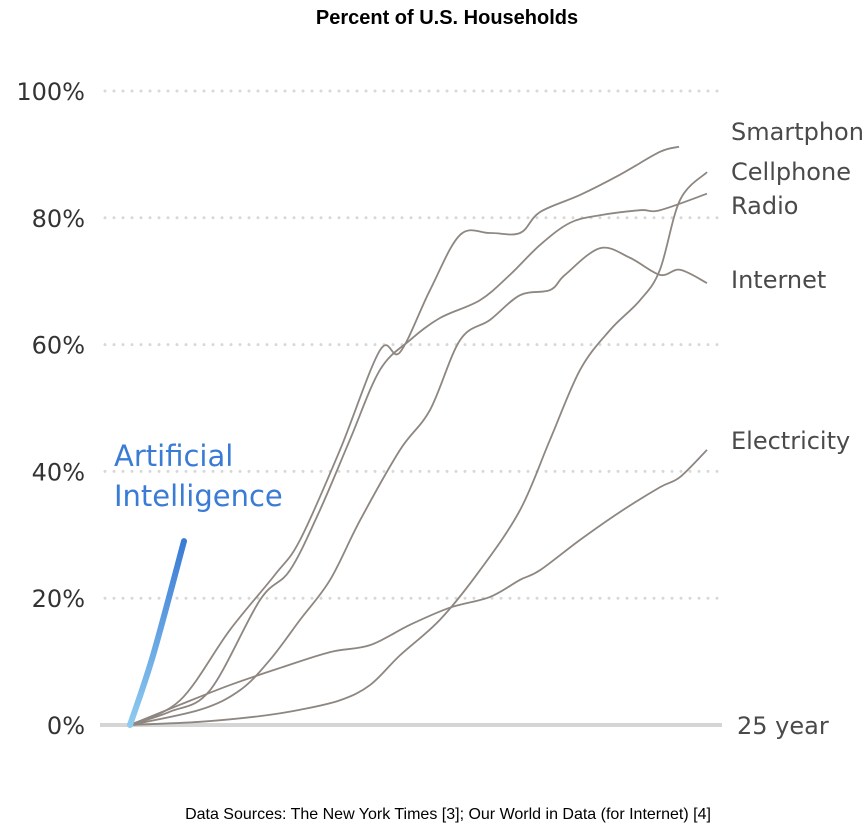 Image resolution: width=862 pixels, height=837 pixels. Describe the element at coordinates (791, 172) in the screenshot. I see `series-label-cellphone: Cellphone` at that location.